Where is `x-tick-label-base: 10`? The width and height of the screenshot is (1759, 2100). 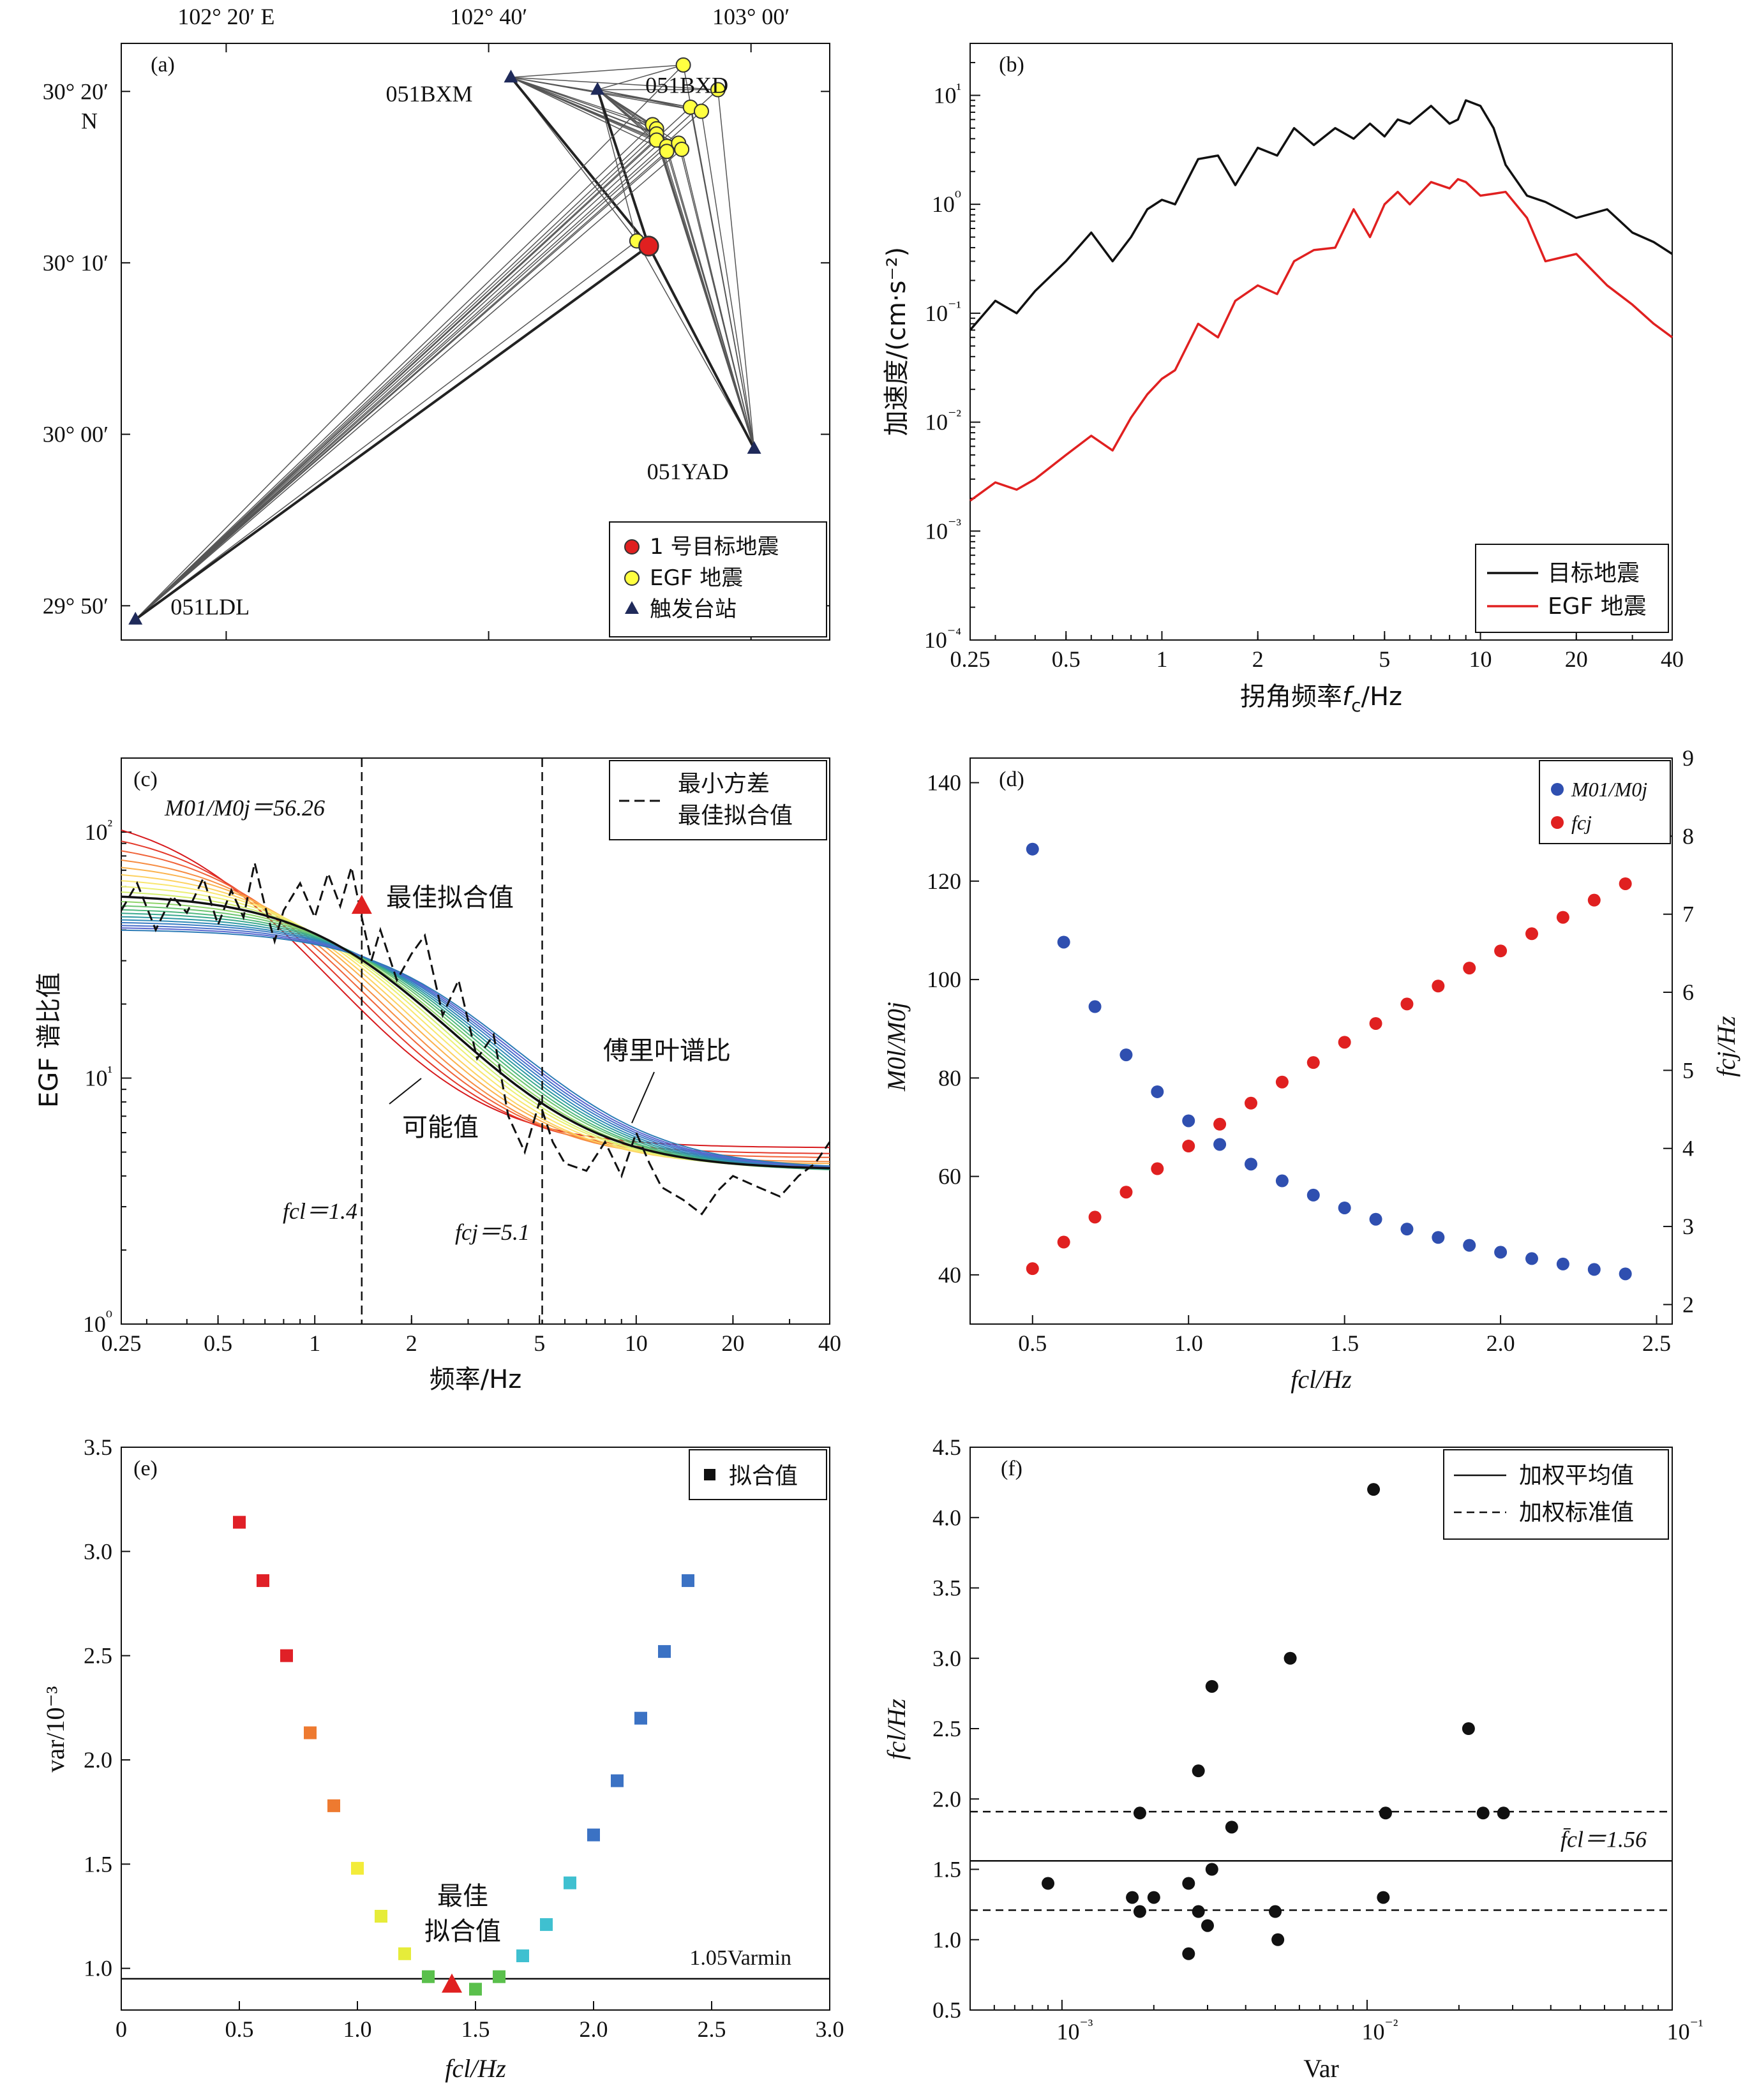 x-tick-label-base: 10 is located at coordinates (1373, 2031).